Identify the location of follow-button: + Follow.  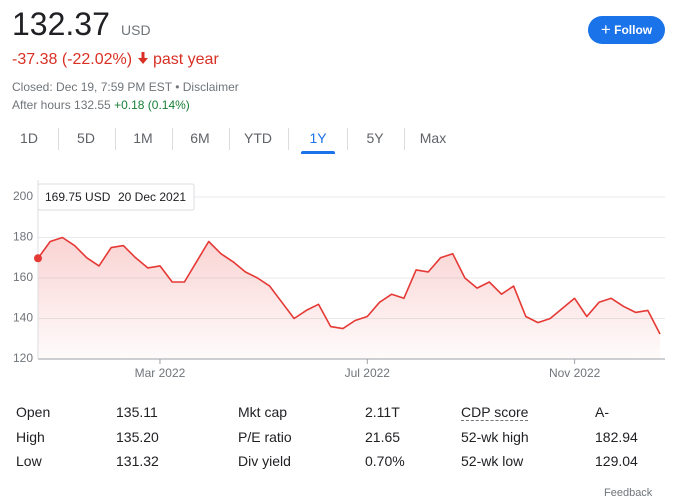
(626, 30).